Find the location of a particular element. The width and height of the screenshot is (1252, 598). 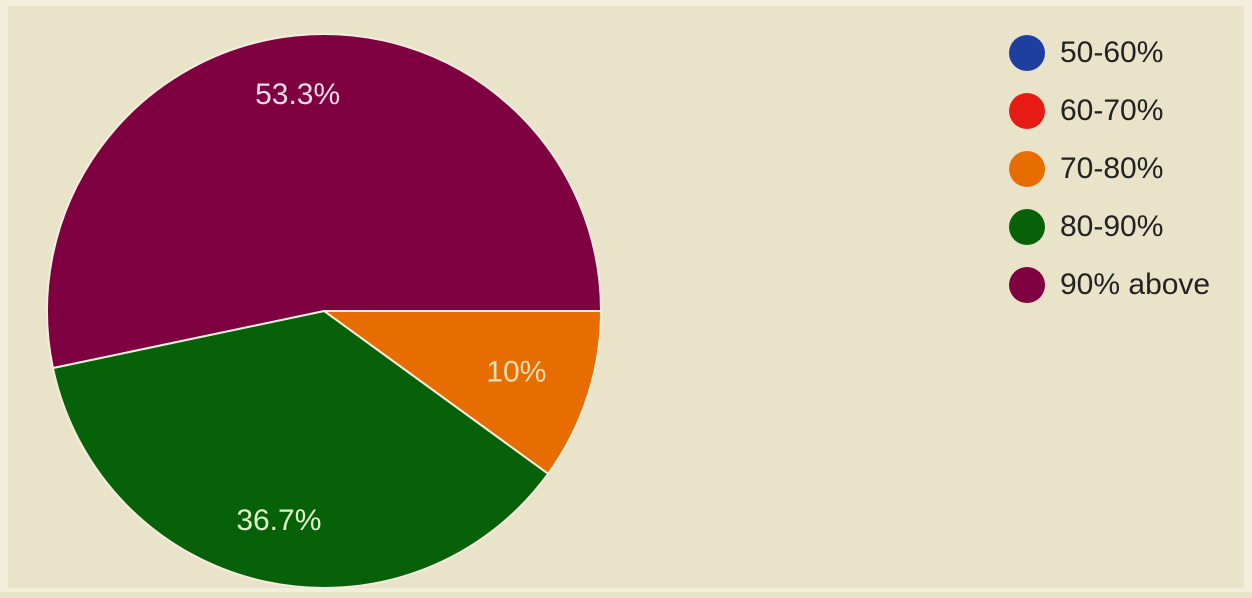

pie-data-label: 36.7% is located at coordinates (278, 520).